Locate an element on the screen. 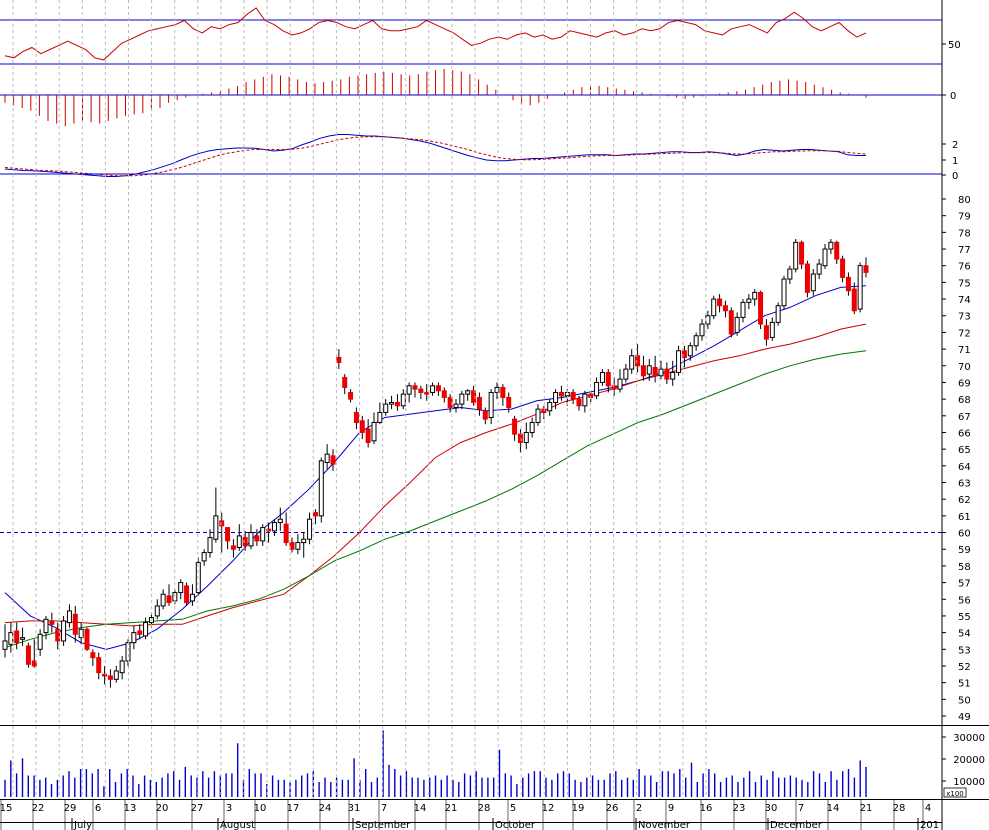 The height and width of the screenshot is (830, 989). rsi-panel: 50 is located at coordinates (480, 36).